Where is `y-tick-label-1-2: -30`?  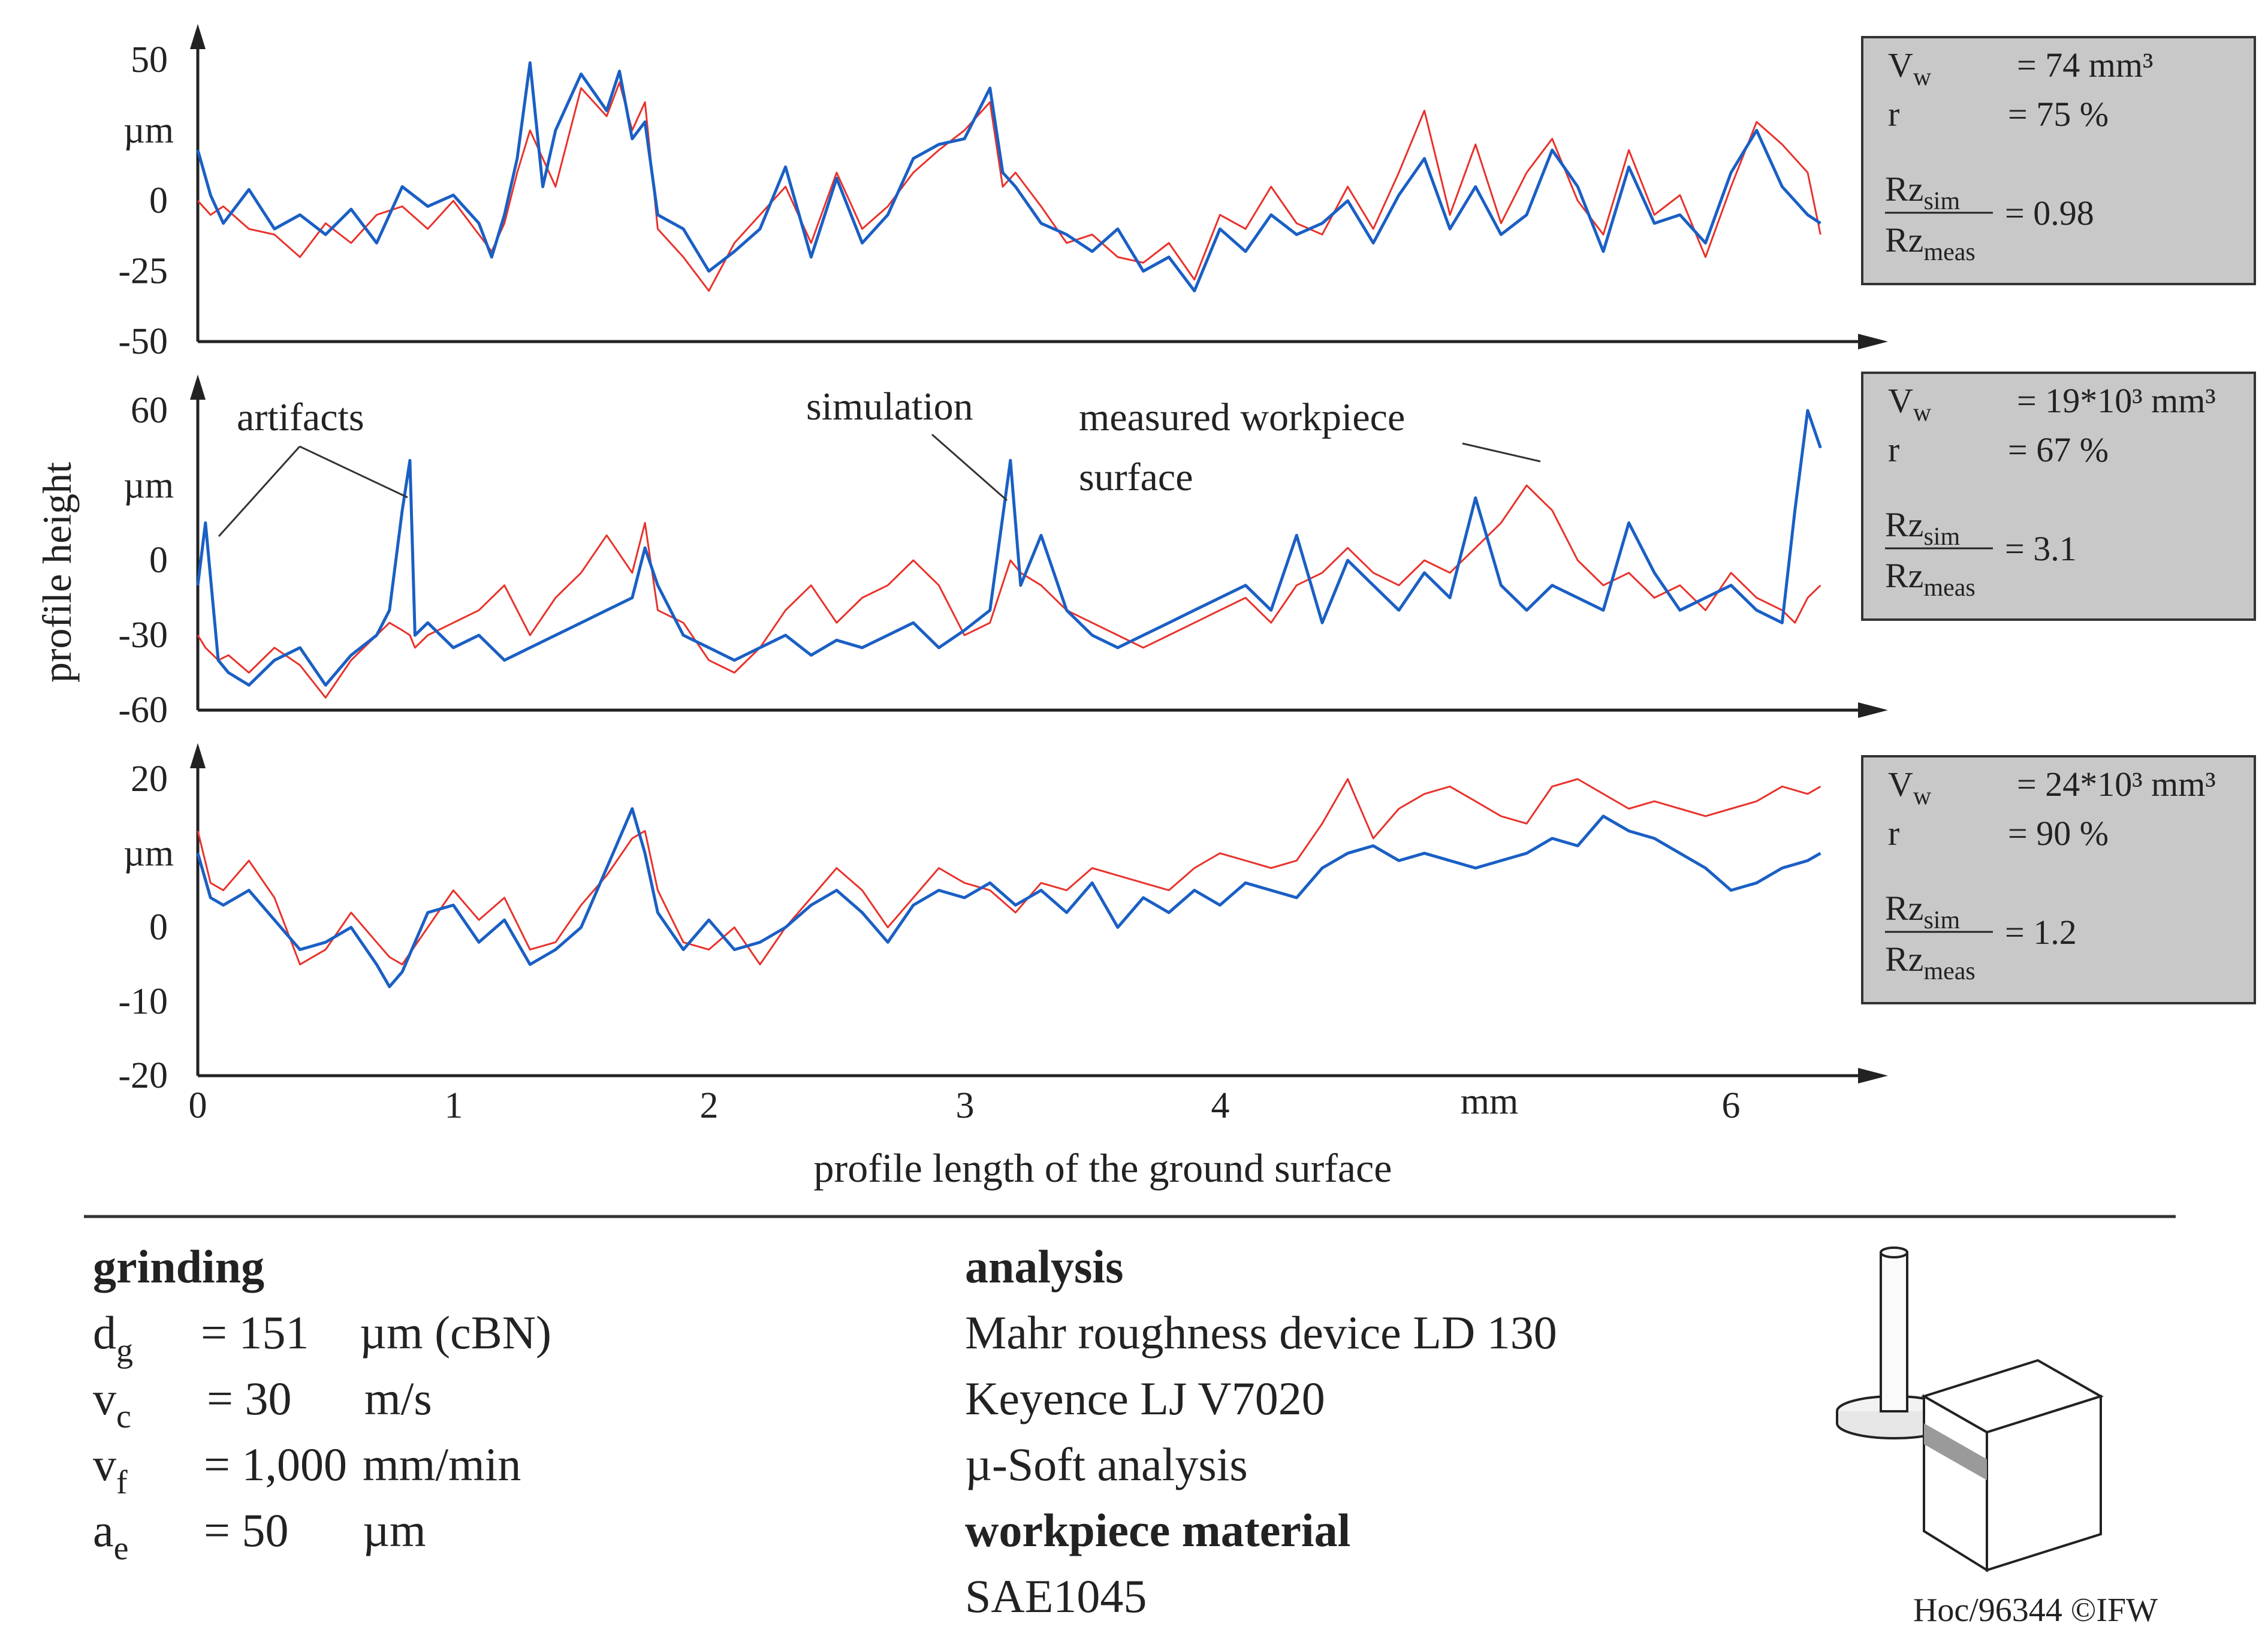 y-tick-label-1-2: -30 is located at coordinates (143, 635).